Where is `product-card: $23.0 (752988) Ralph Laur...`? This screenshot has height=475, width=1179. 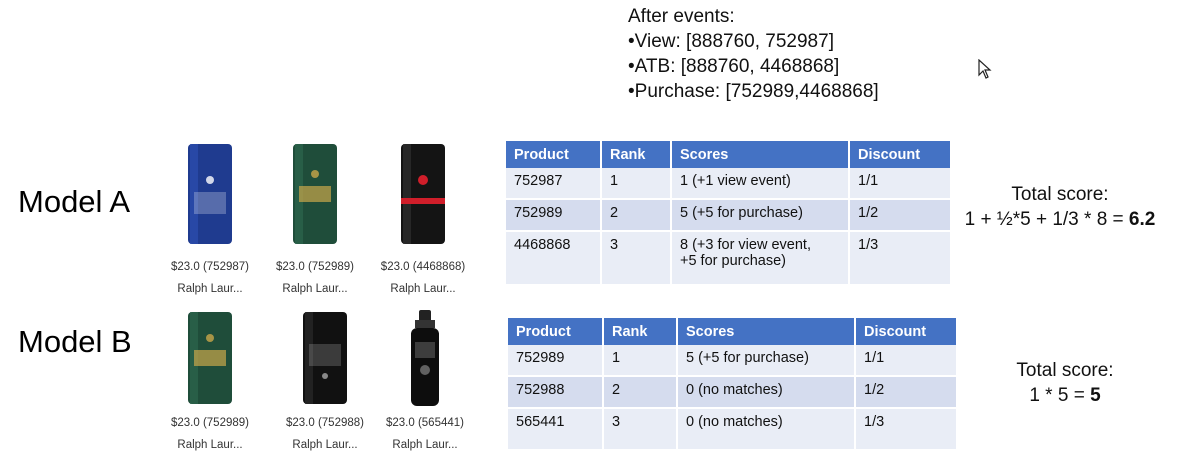
product-card: $23.0 (752988) Ralph Laur... is located at coordinates (325, 377).